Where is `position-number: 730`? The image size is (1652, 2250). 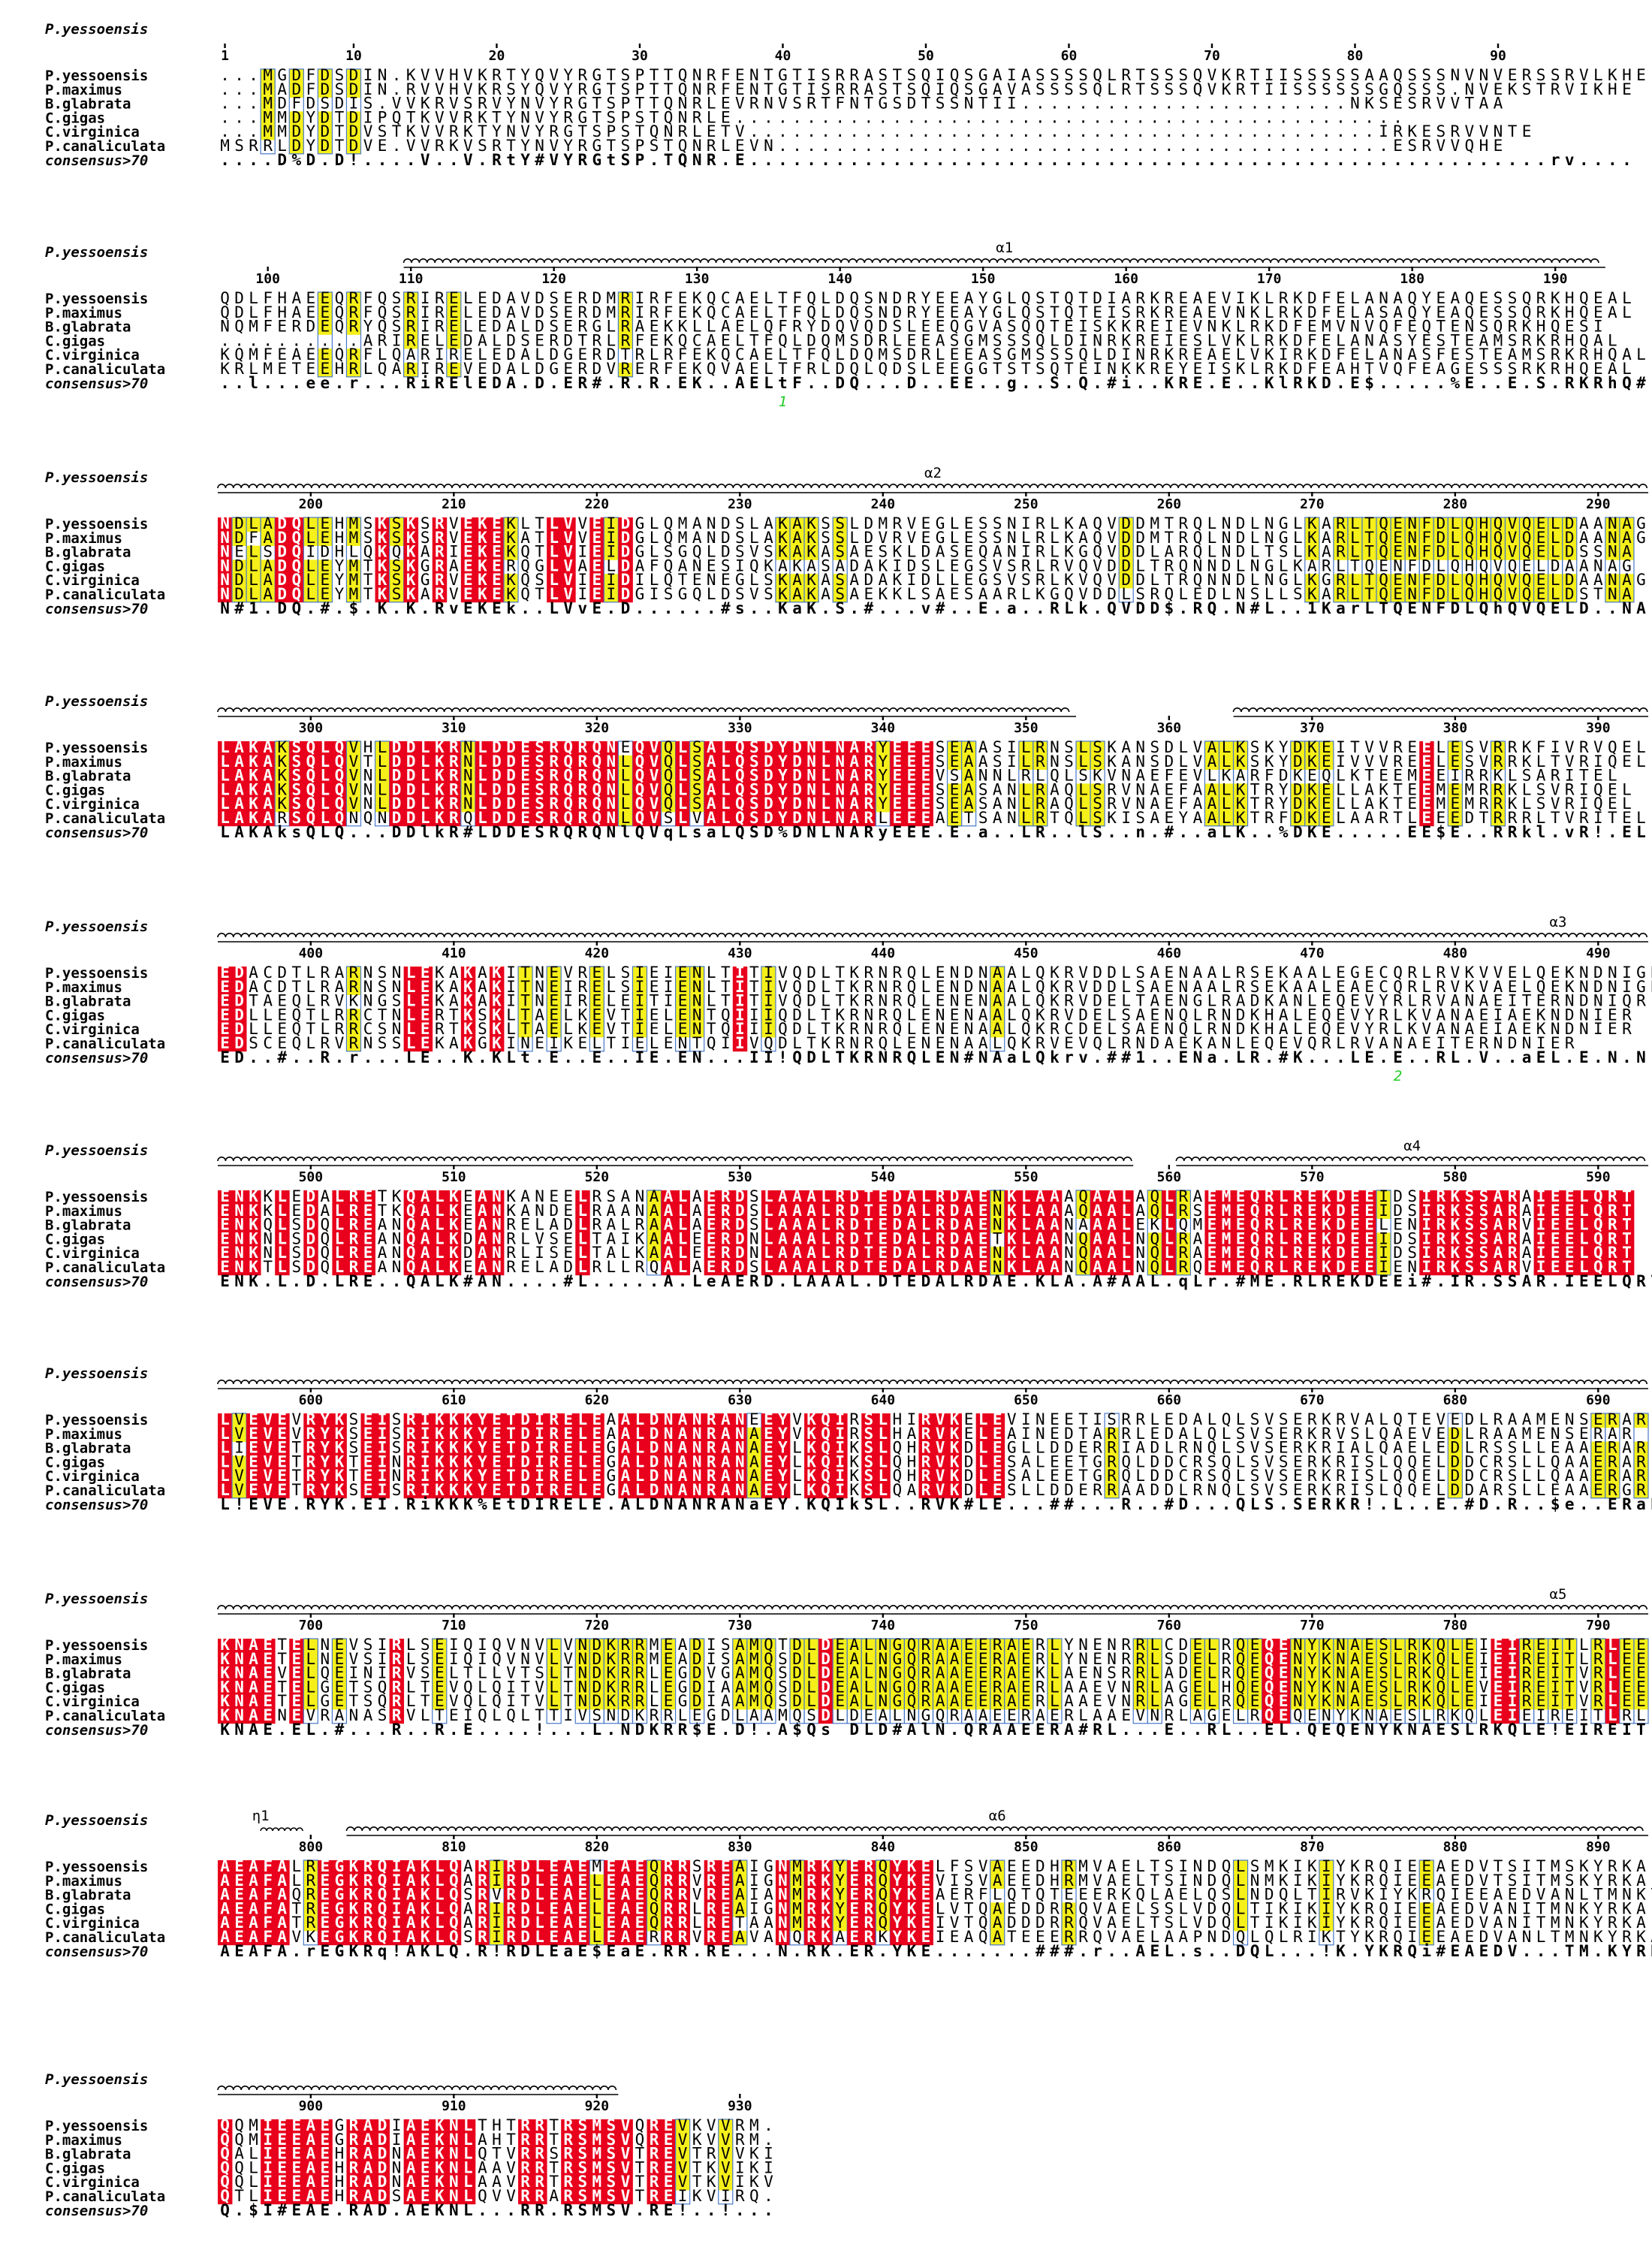 position-number: 730 is located at coordinates (740, 1625).